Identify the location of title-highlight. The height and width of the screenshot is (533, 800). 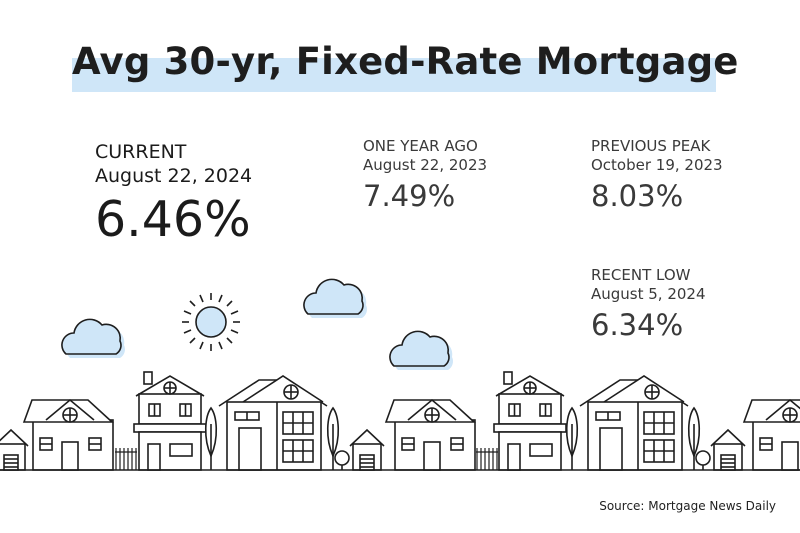
(394, 75).